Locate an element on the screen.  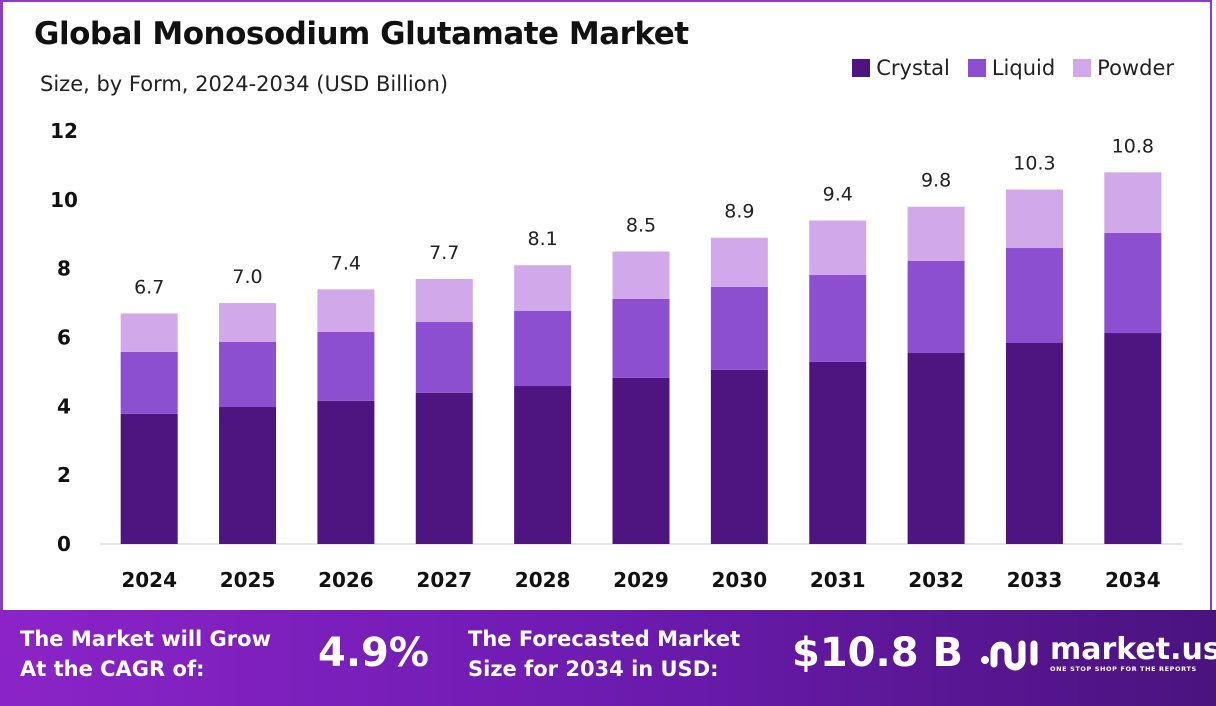
bar-liquid-2033 is located at coordinates (1034, 296).